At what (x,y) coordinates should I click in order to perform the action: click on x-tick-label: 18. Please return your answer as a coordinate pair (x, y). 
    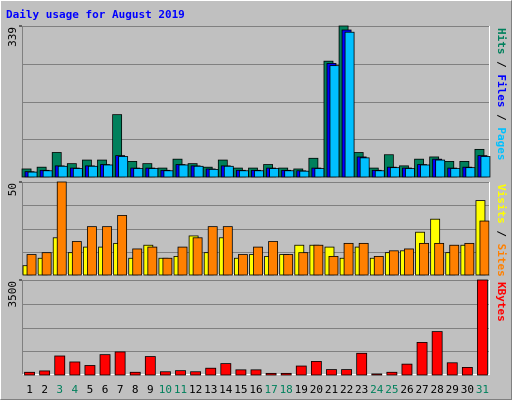
    Looking at the image, I should click on (286, 389).